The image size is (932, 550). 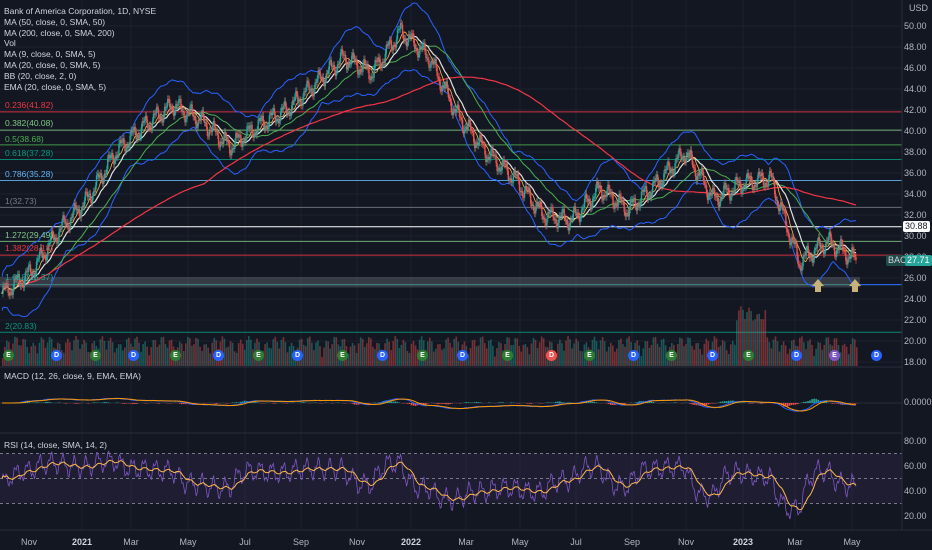 I want to click on rsi-title: RSI (14, close, SMA, 14, 2), so click(x=55, y=445).